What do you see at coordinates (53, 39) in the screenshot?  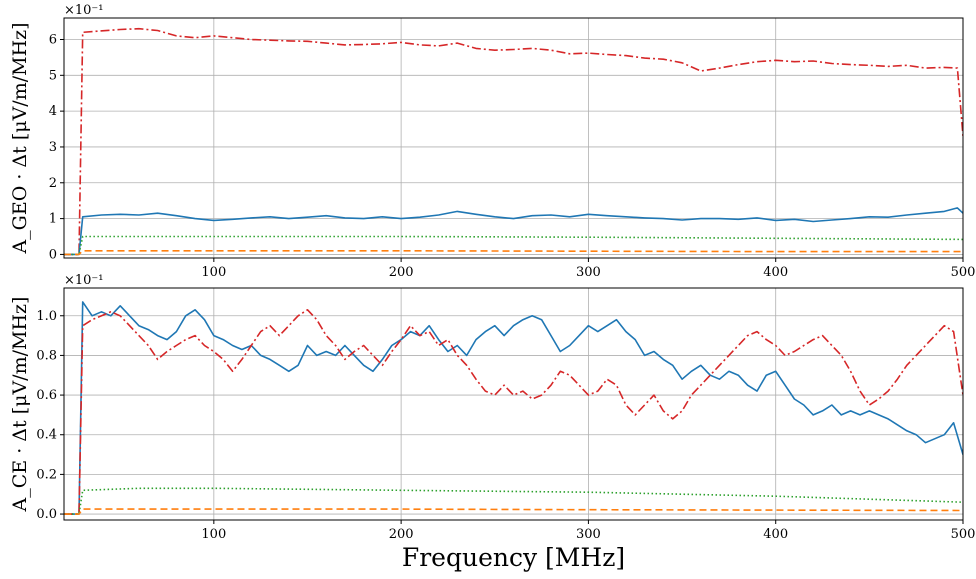 I see `y-tick-label: 6` at bounding box center [53, 39].